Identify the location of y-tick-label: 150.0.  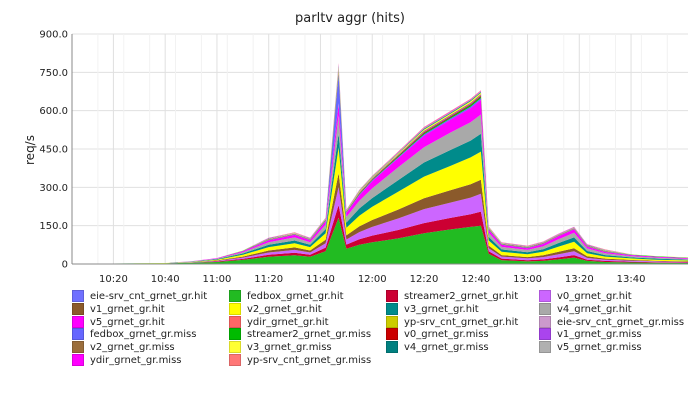
(53, 226).